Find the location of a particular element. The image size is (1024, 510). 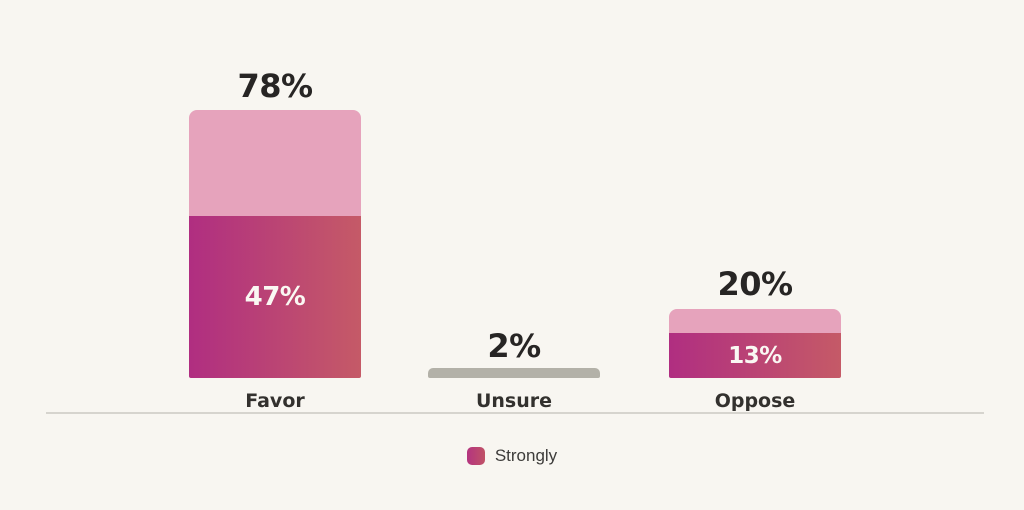

category-label-oppose: Oppose is located at coordinates (755, 401).